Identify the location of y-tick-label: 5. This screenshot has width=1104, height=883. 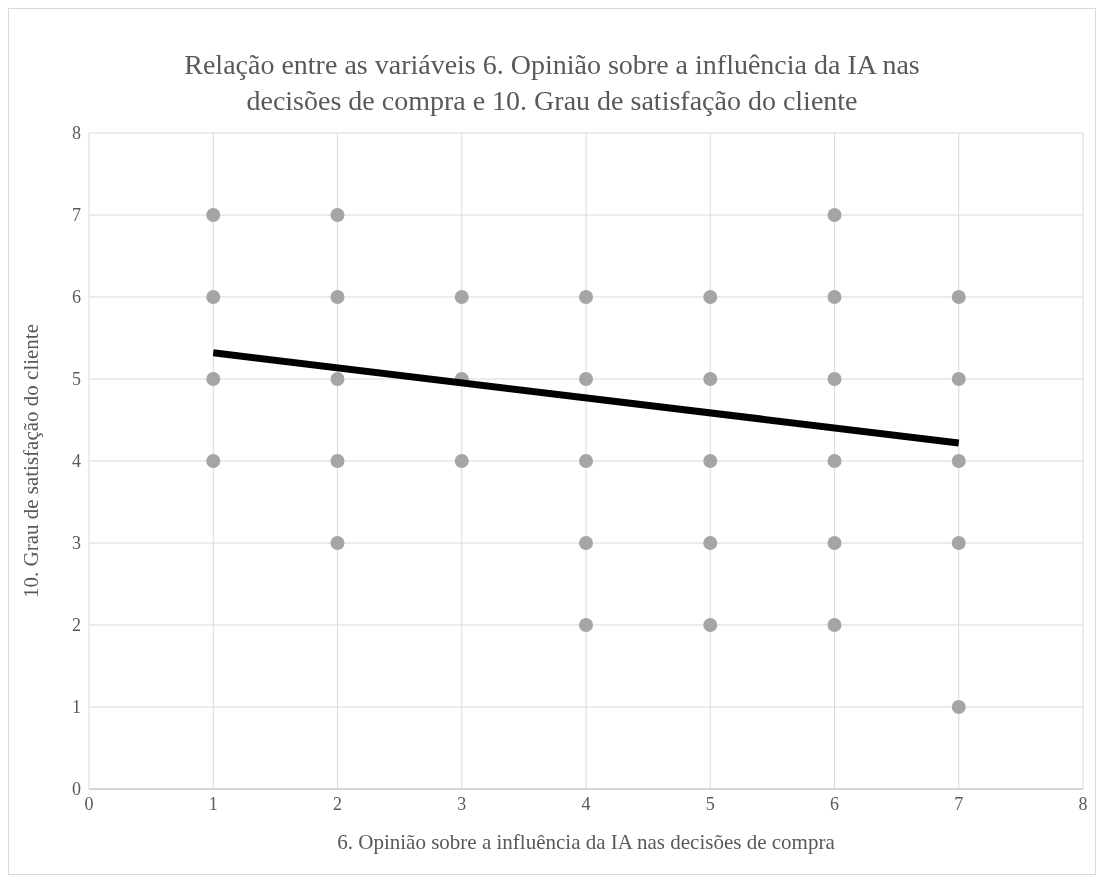
(76, 379).